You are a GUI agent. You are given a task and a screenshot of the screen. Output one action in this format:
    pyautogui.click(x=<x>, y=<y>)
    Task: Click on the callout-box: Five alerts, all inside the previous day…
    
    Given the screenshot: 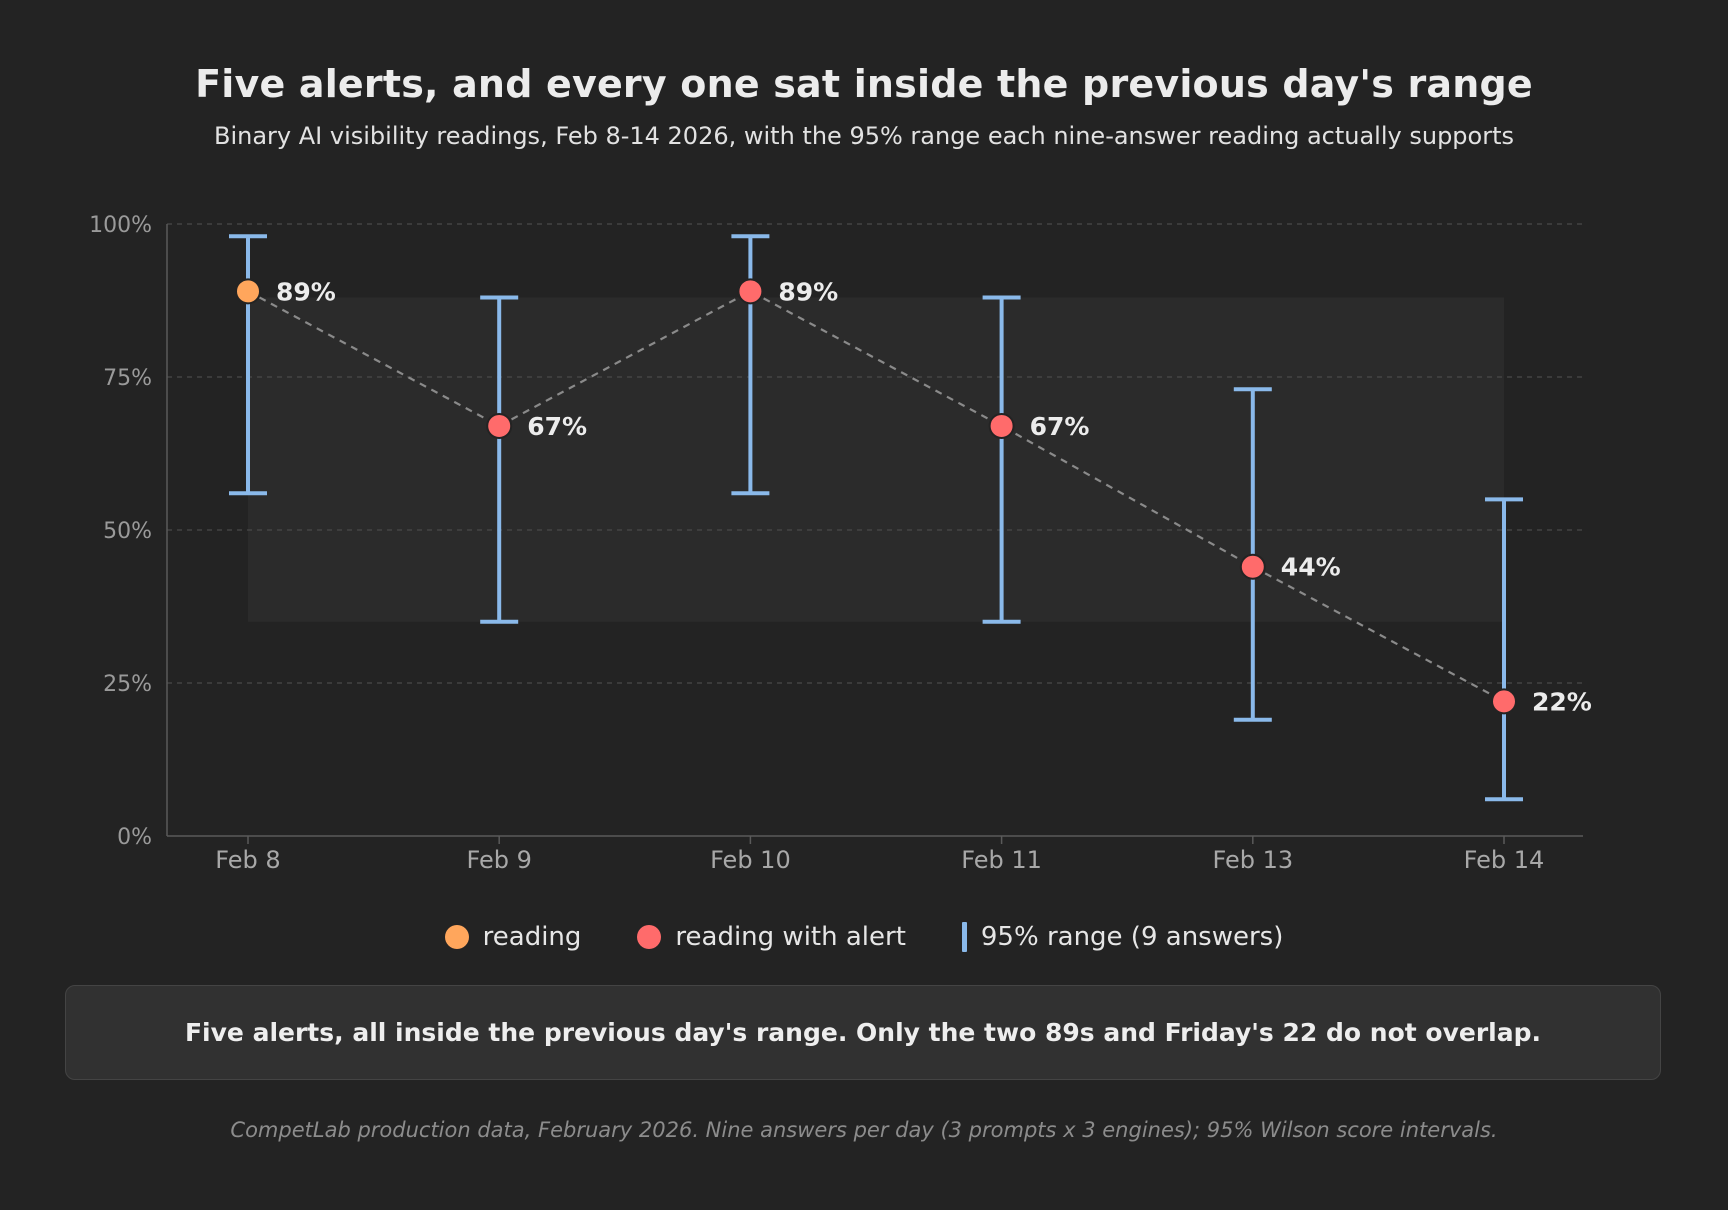 What is the action you would take?
    pyautogui.click(x=863, y=1032)
    